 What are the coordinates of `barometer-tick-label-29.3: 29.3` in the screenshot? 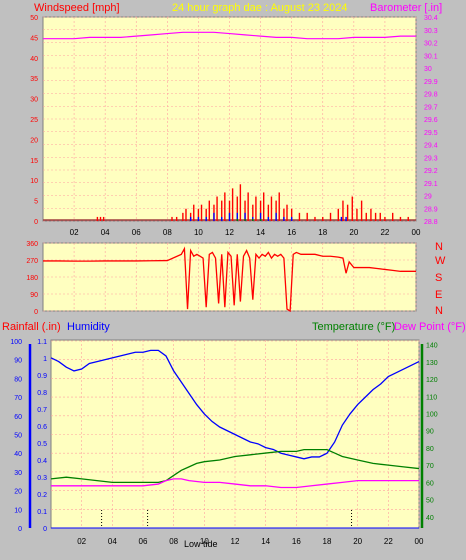 It's located at (431, 158).